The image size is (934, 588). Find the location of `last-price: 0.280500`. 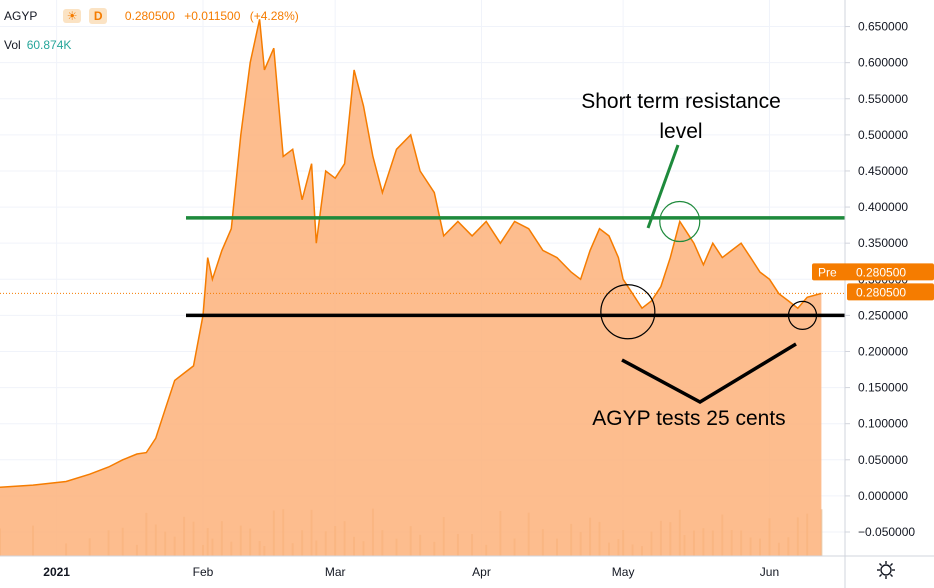

last-price: 0.280500 is located at coordinates (149, 16).